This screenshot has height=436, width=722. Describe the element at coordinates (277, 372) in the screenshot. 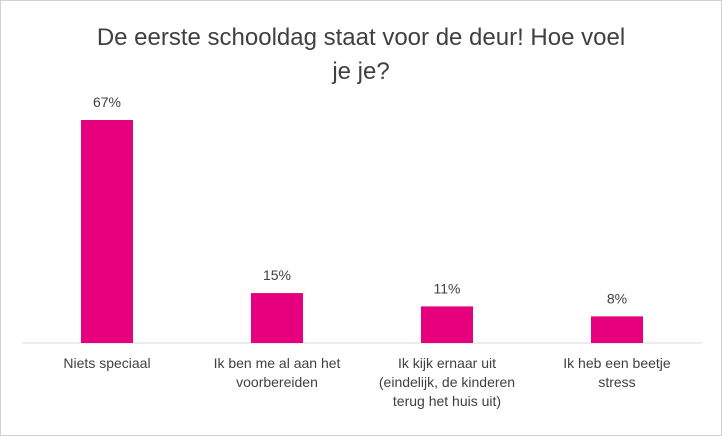

I see `x-tick-label: Ik ben me al aan het voorbereiden` at that location.